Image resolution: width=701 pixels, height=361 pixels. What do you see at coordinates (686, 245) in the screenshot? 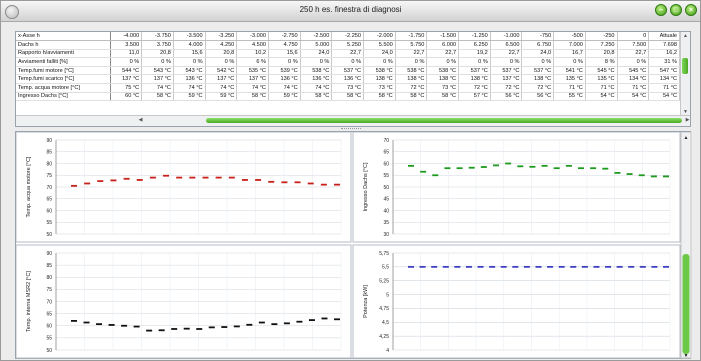
I see `charts-vertical-scrollbar` at bounding box center [686, 245].